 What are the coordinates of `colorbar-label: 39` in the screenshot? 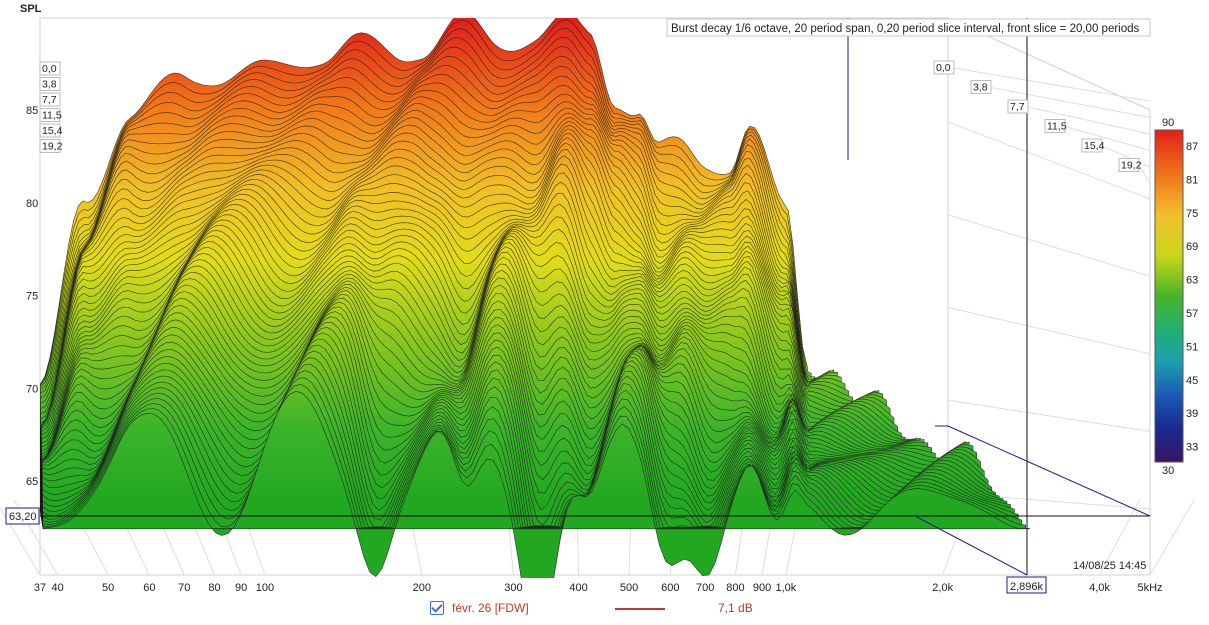 It's located at (1192, 414).